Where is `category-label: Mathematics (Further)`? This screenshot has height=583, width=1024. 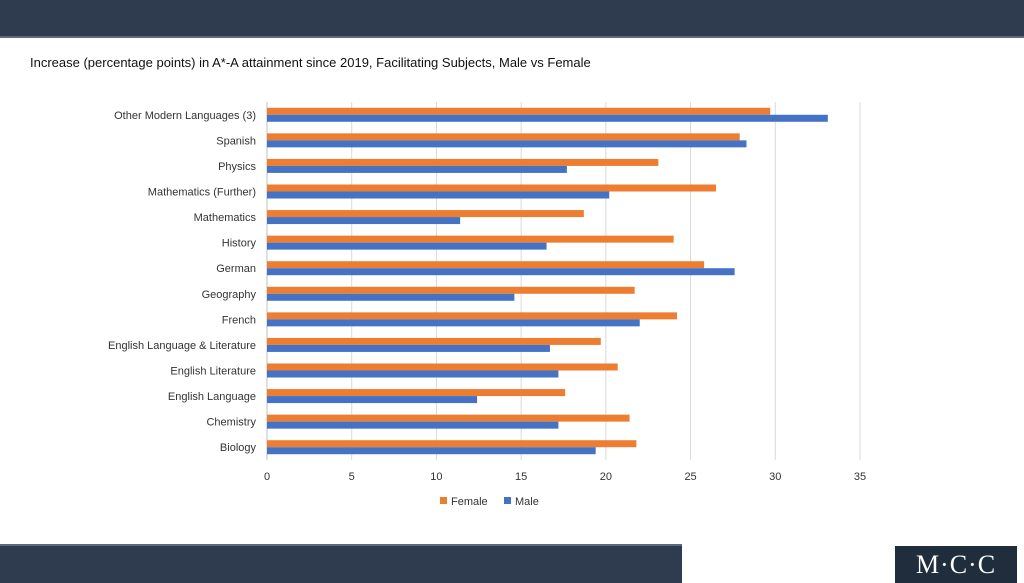 category-label: Mathematics (Further) is located at coordinates (202, 193).